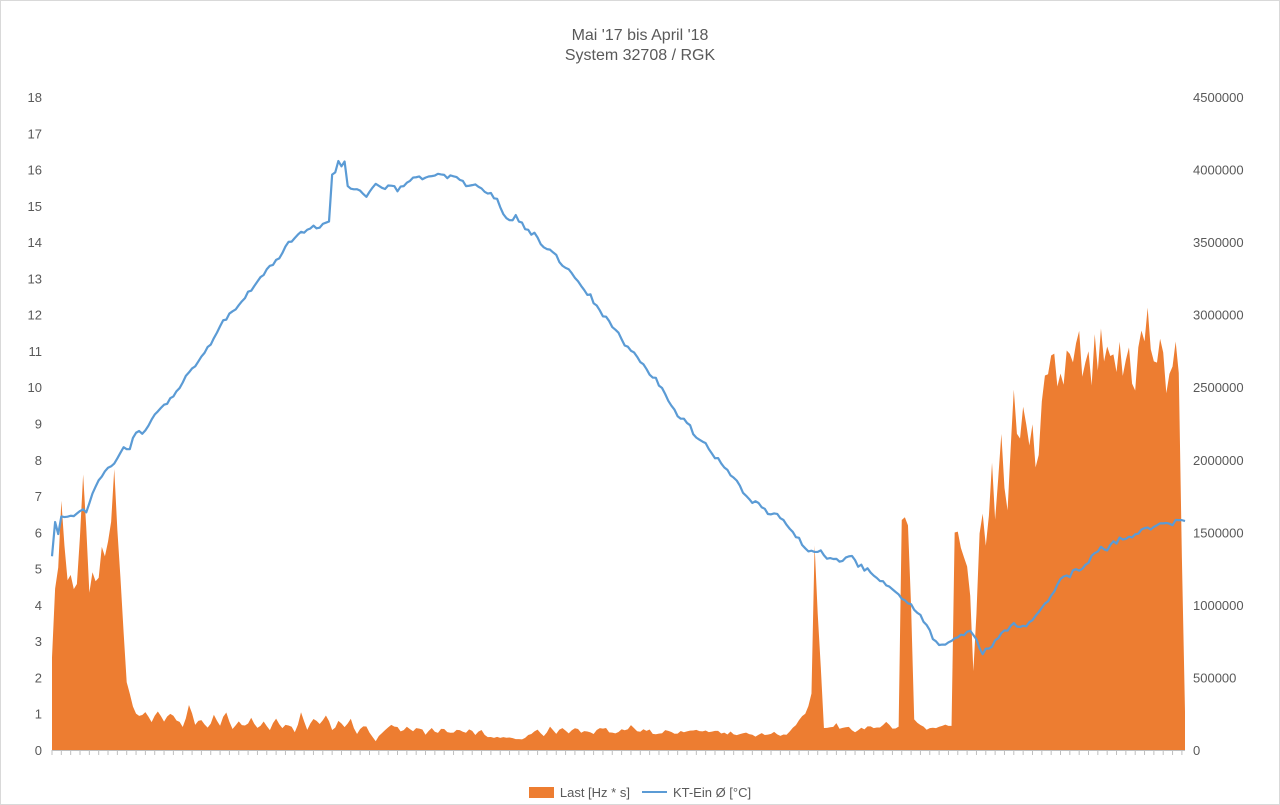 The width and height of the screenshot is (1280, 805). Describe the element at coordinates (640, 55) in the screenshot. I see `chart-title-line2: System 32708 / RGK` at that location.